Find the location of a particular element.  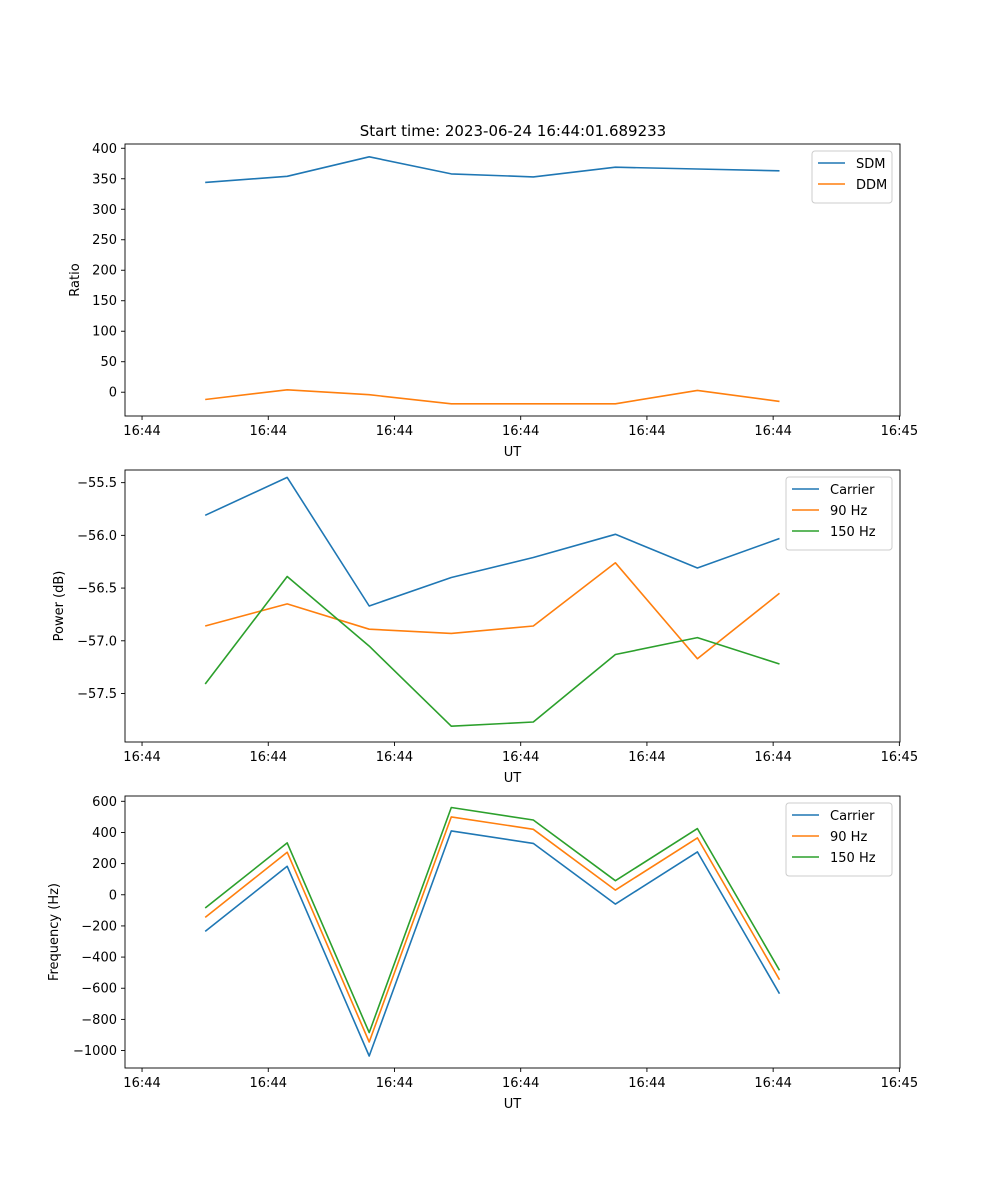

y-axis-label: Ratio is located at coordinates (75, 279).